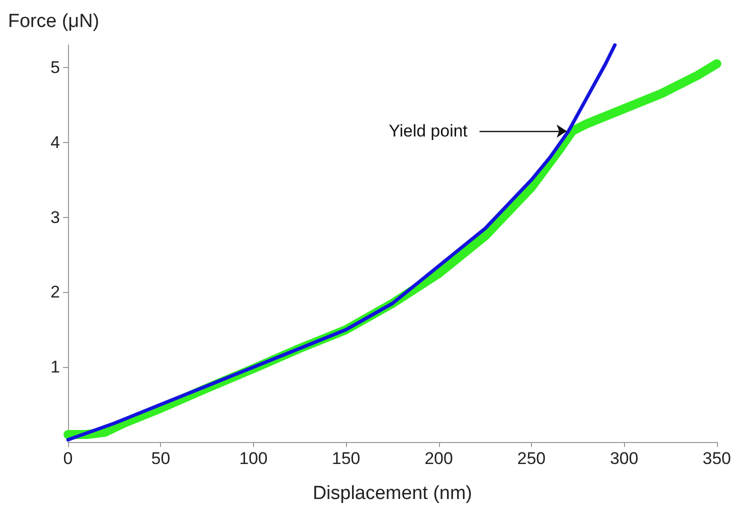 This screenshot has width=734, height=523. Describe the element at coordinates (55, 367) in the screenshot. I see `y-tick-label: 1` at that location.